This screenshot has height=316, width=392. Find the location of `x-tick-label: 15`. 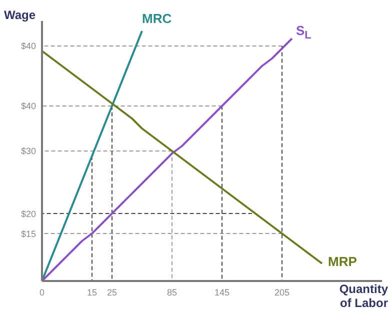

x-tick-label: 15 is located at coordinates (92, 292).